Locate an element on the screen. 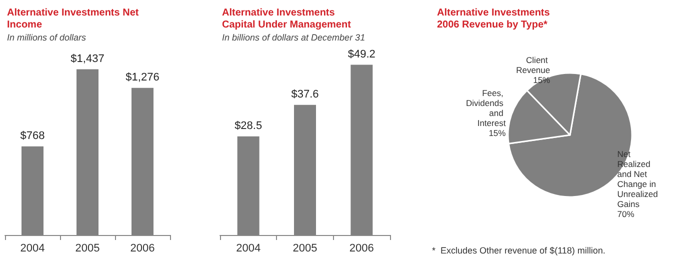 Image resolution: width=680 pixels, height=267 pixels. data-label: $28.5 is located at coordinates (248, 126).